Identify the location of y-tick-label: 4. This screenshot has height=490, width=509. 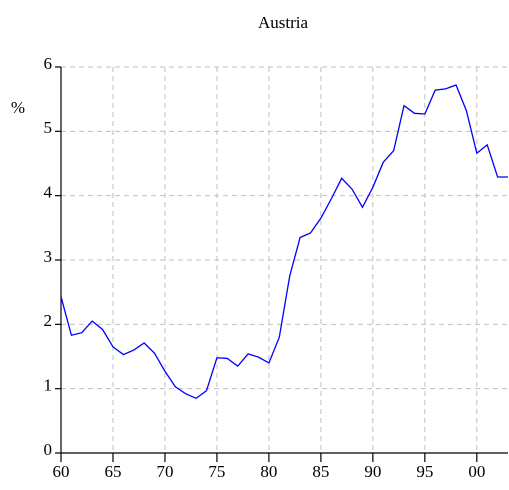
(48, 192).